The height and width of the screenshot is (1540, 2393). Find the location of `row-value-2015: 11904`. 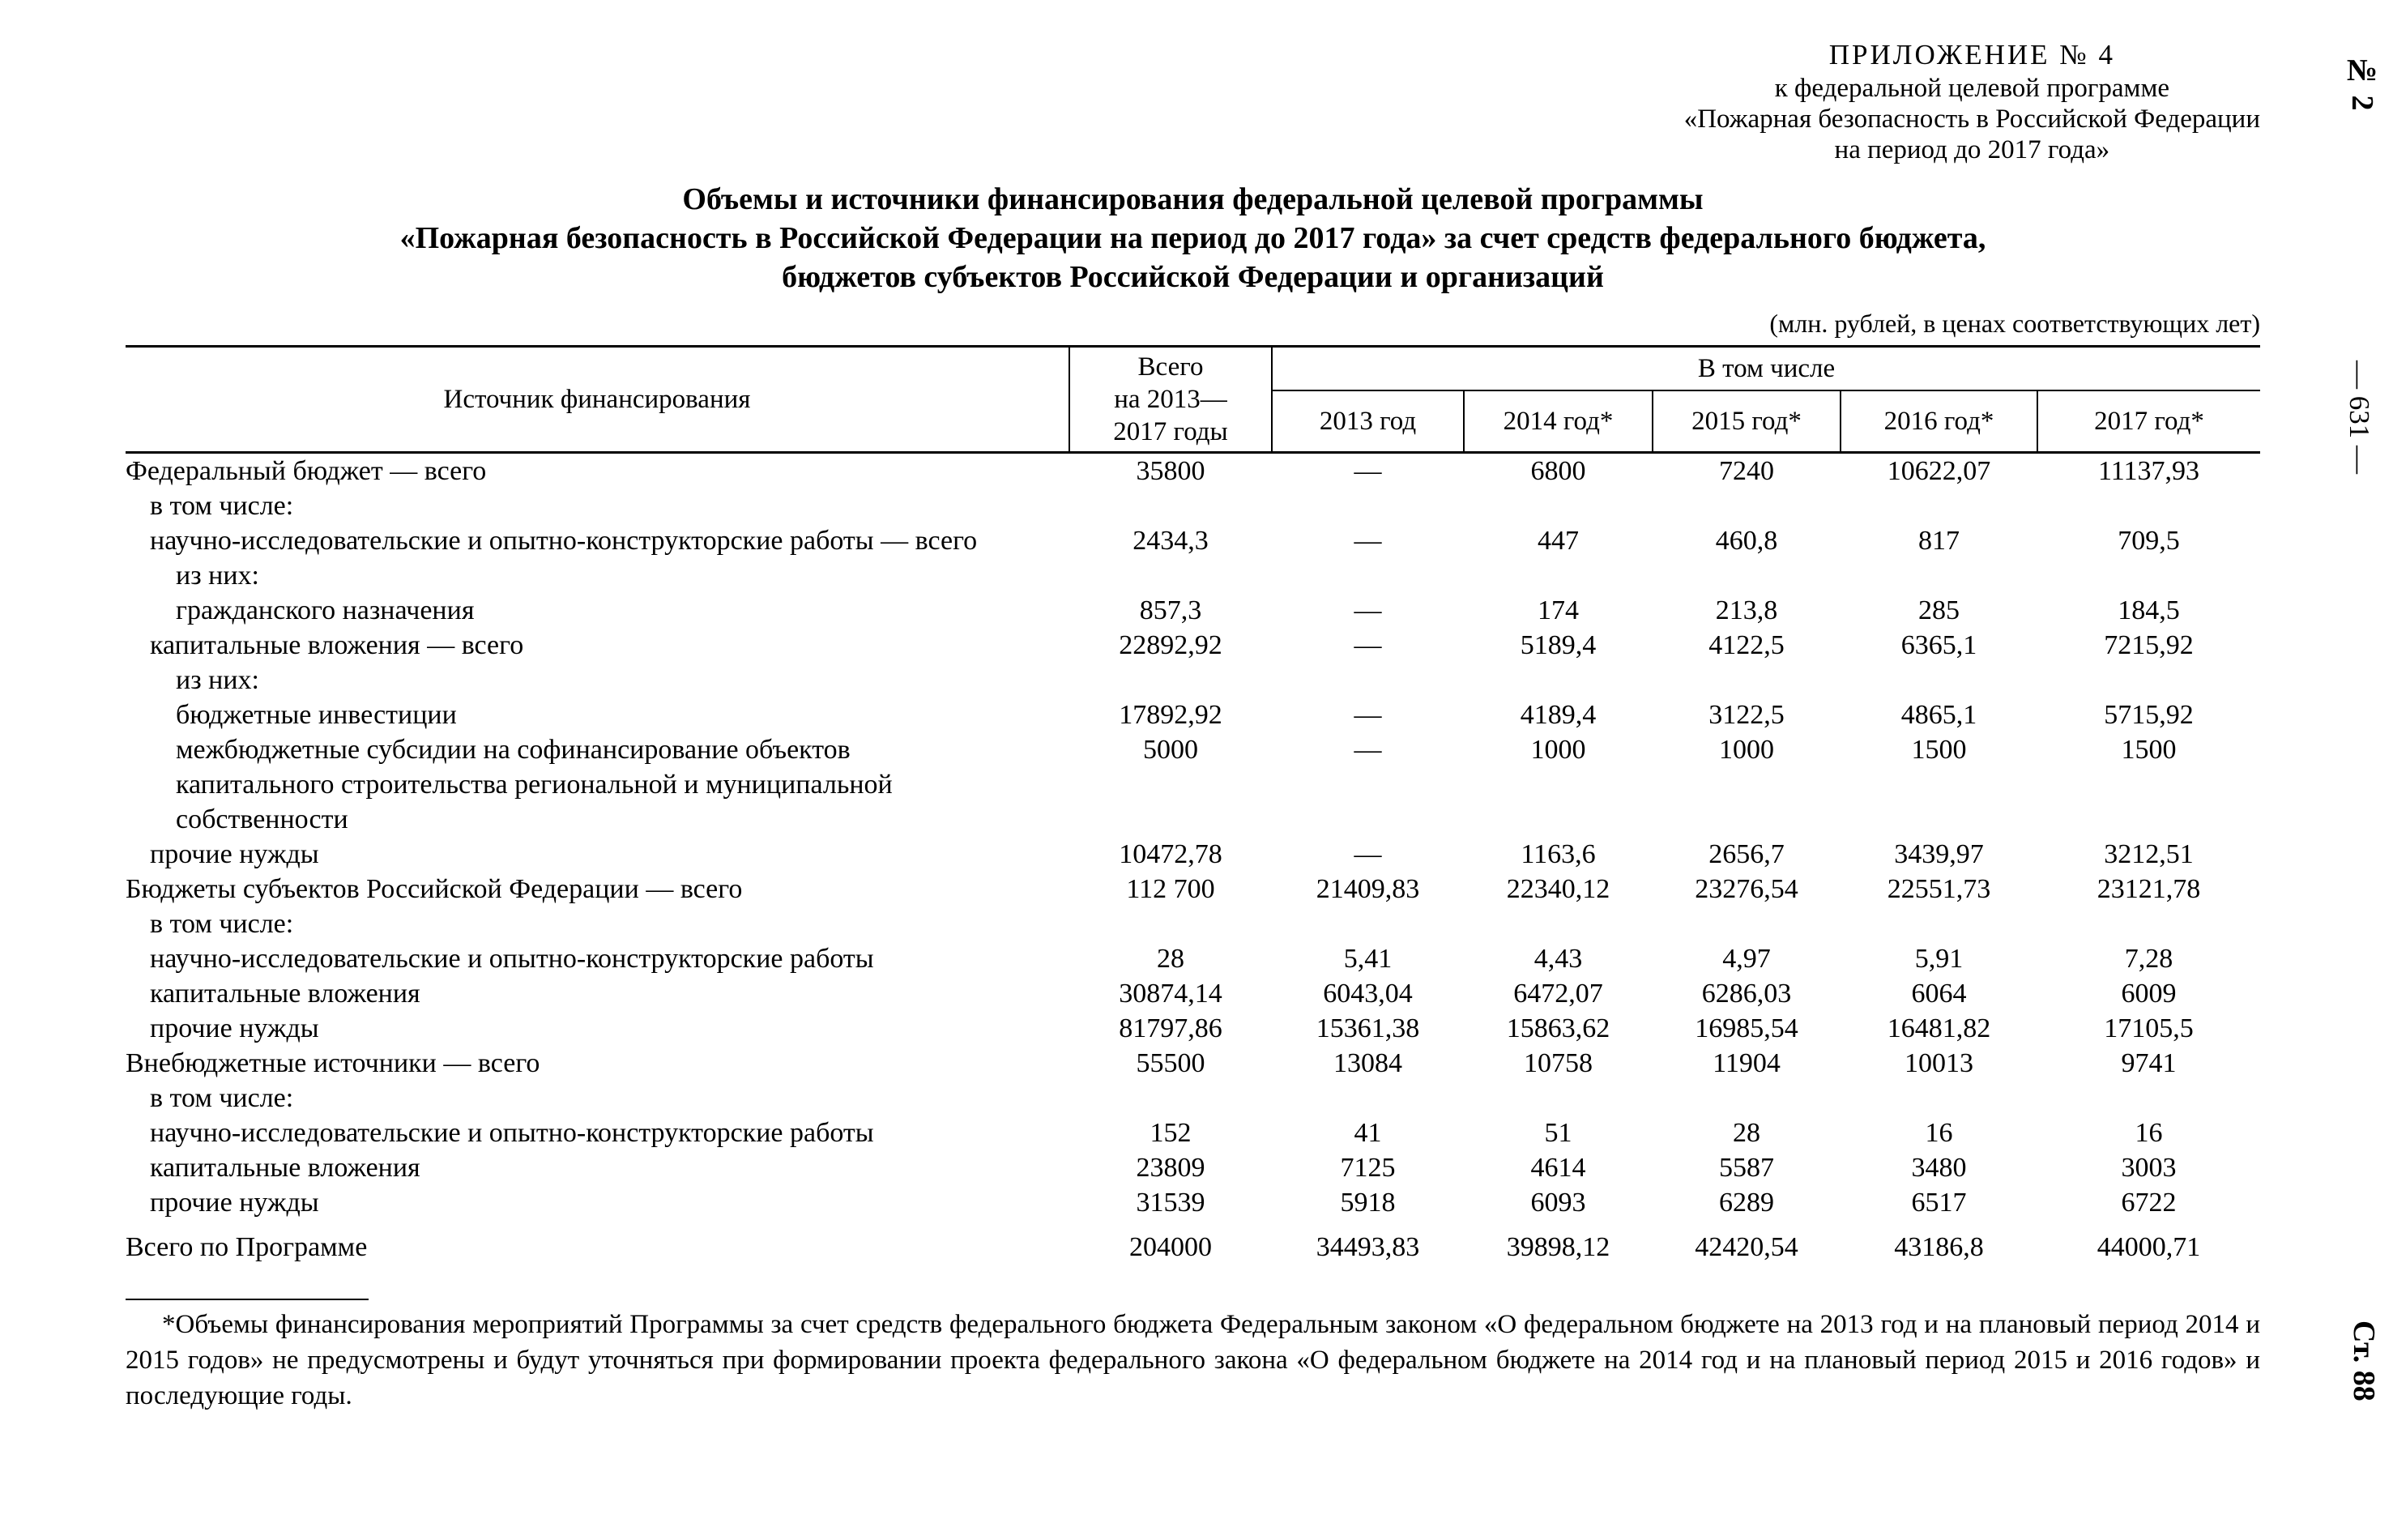

row-value-2015: 11904 is located at coordinates (1747, 1063).